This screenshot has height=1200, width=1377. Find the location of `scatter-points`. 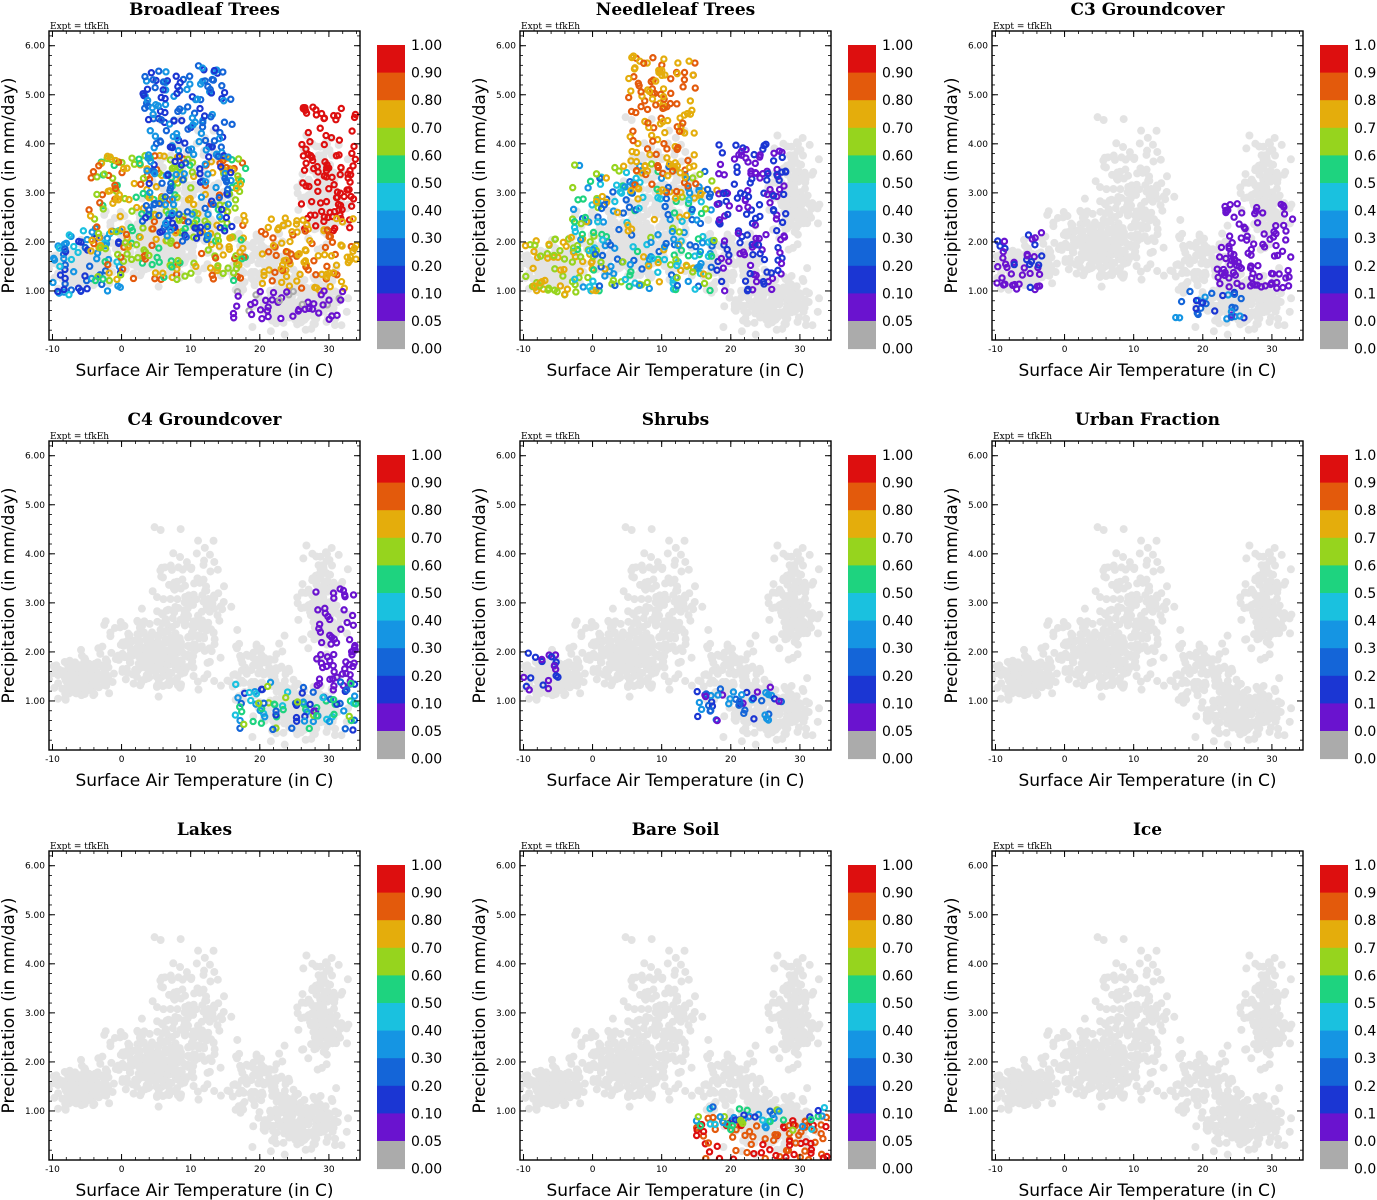

scatter-points is located at coordinates (204, 200).